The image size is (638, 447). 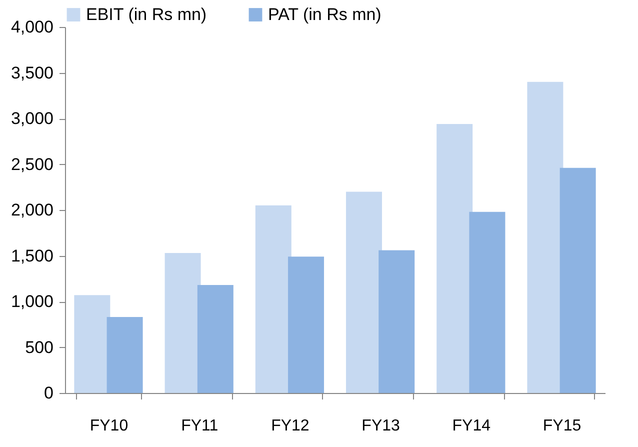 What do you see at coordinates (32, 301) in the screenshot?
I see `y-tick-label: 1,000` at bounding box center [32, 301].